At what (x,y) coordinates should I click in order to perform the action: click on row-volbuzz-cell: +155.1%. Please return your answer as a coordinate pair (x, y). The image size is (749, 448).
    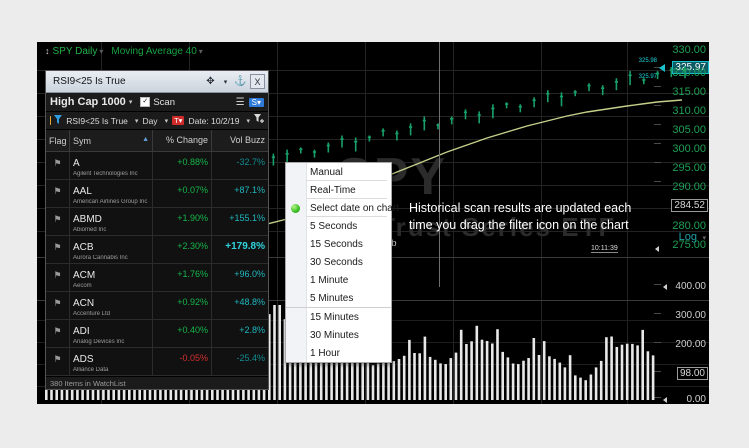
    Looking at the image, I should click on (239, 221).